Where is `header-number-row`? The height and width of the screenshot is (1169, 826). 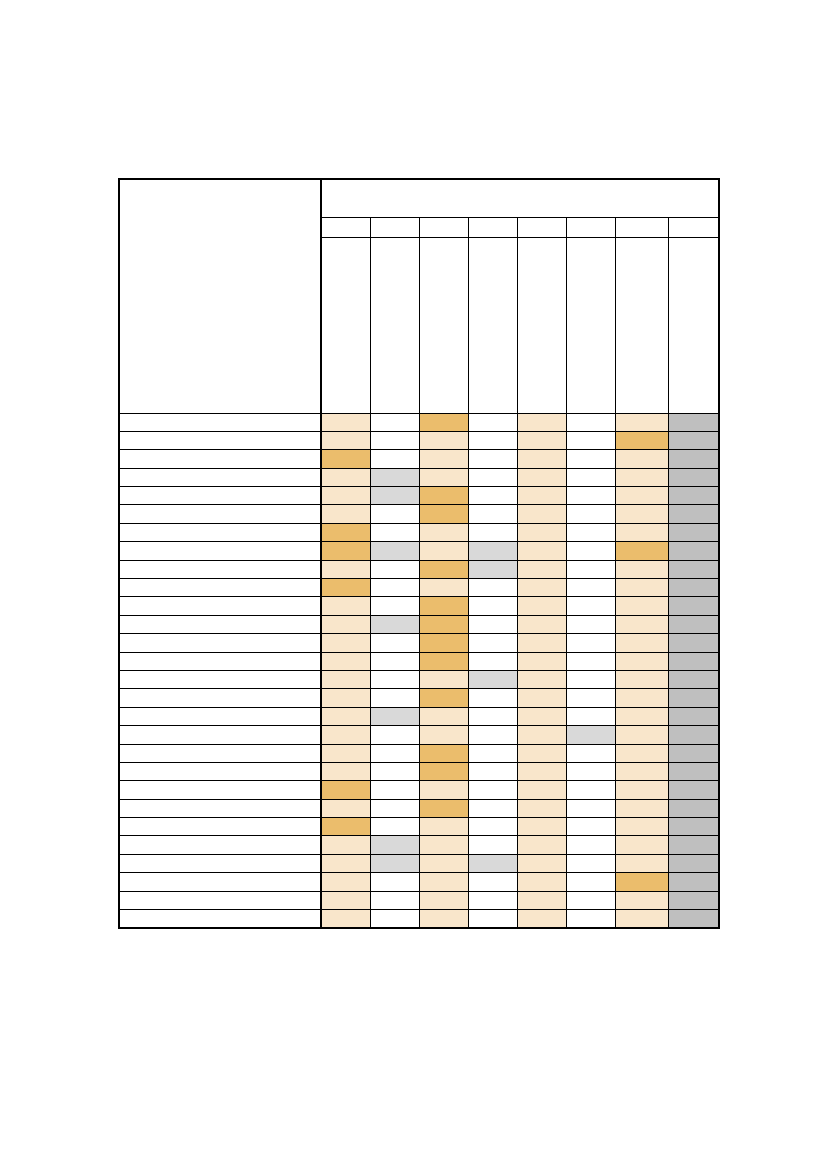 header-number-row is located at coordinates (419, 227).